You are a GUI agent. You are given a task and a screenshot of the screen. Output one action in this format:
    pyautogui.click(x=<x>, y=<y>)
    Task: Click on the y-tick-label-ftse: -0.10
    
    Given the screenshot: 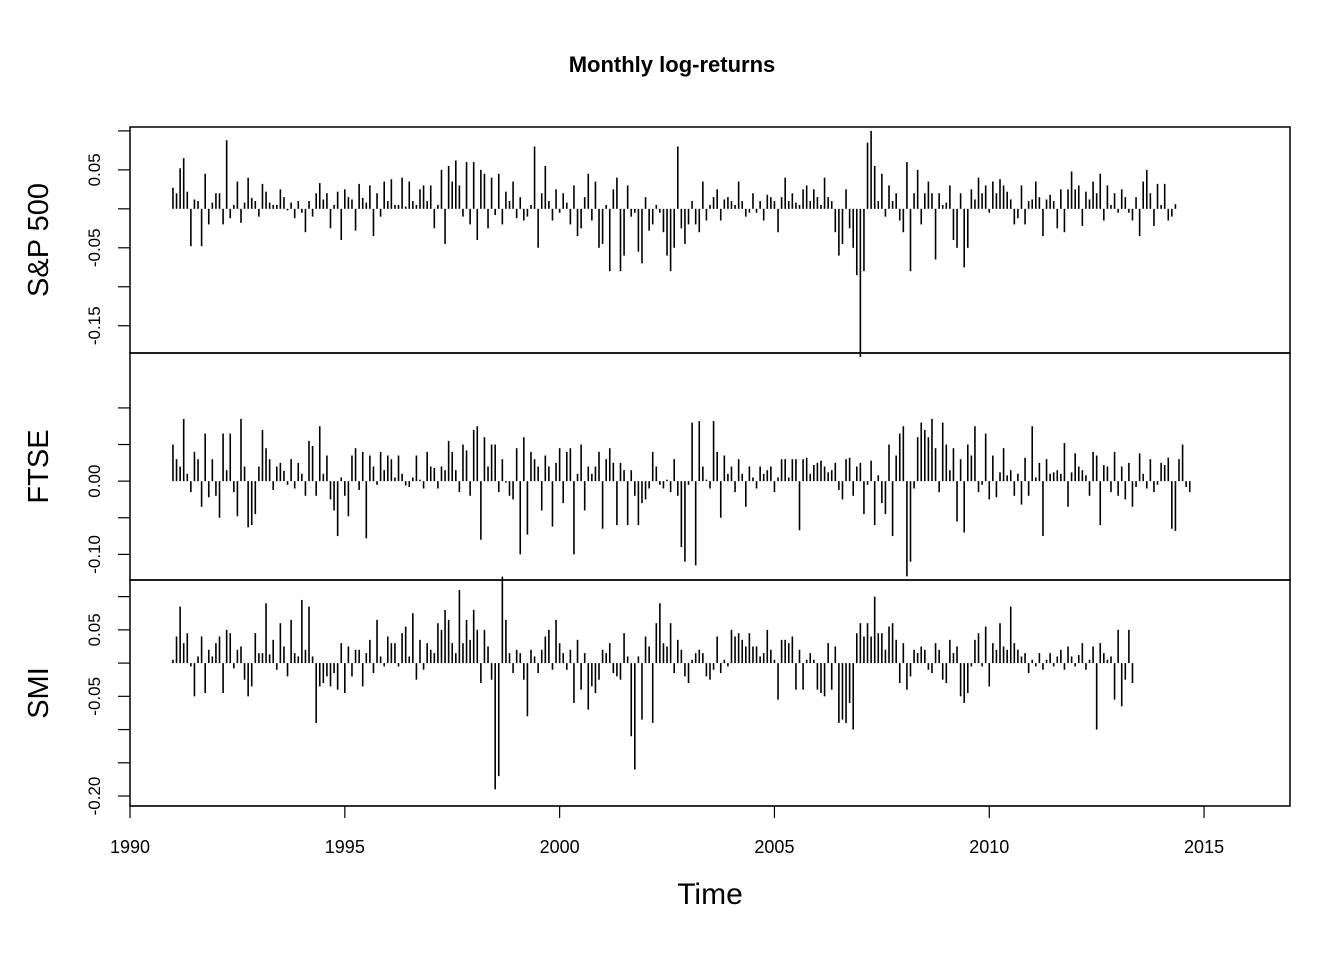 What is the action you would take?
    pyautogui.click(x=94, y=554)
    